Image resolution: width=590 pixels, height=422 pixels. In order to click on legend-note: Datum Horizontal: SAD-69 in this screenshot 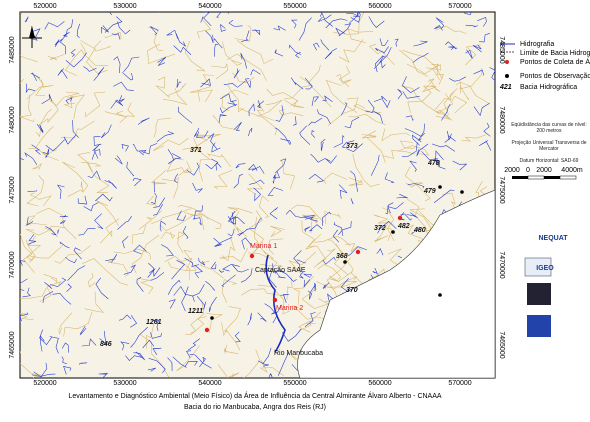, I will do `click(549, 161)`.